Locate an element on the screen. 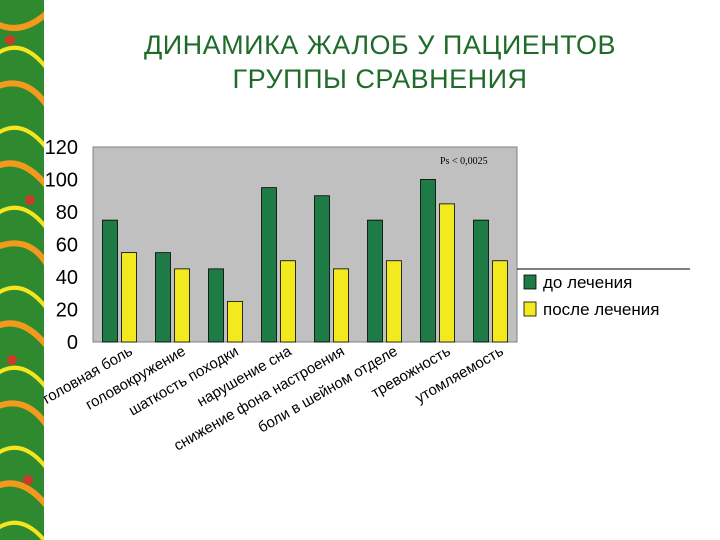 The height and width of the screenshot is (540, 720). y-tick-label: 120 is located at coordinates (61, 148).